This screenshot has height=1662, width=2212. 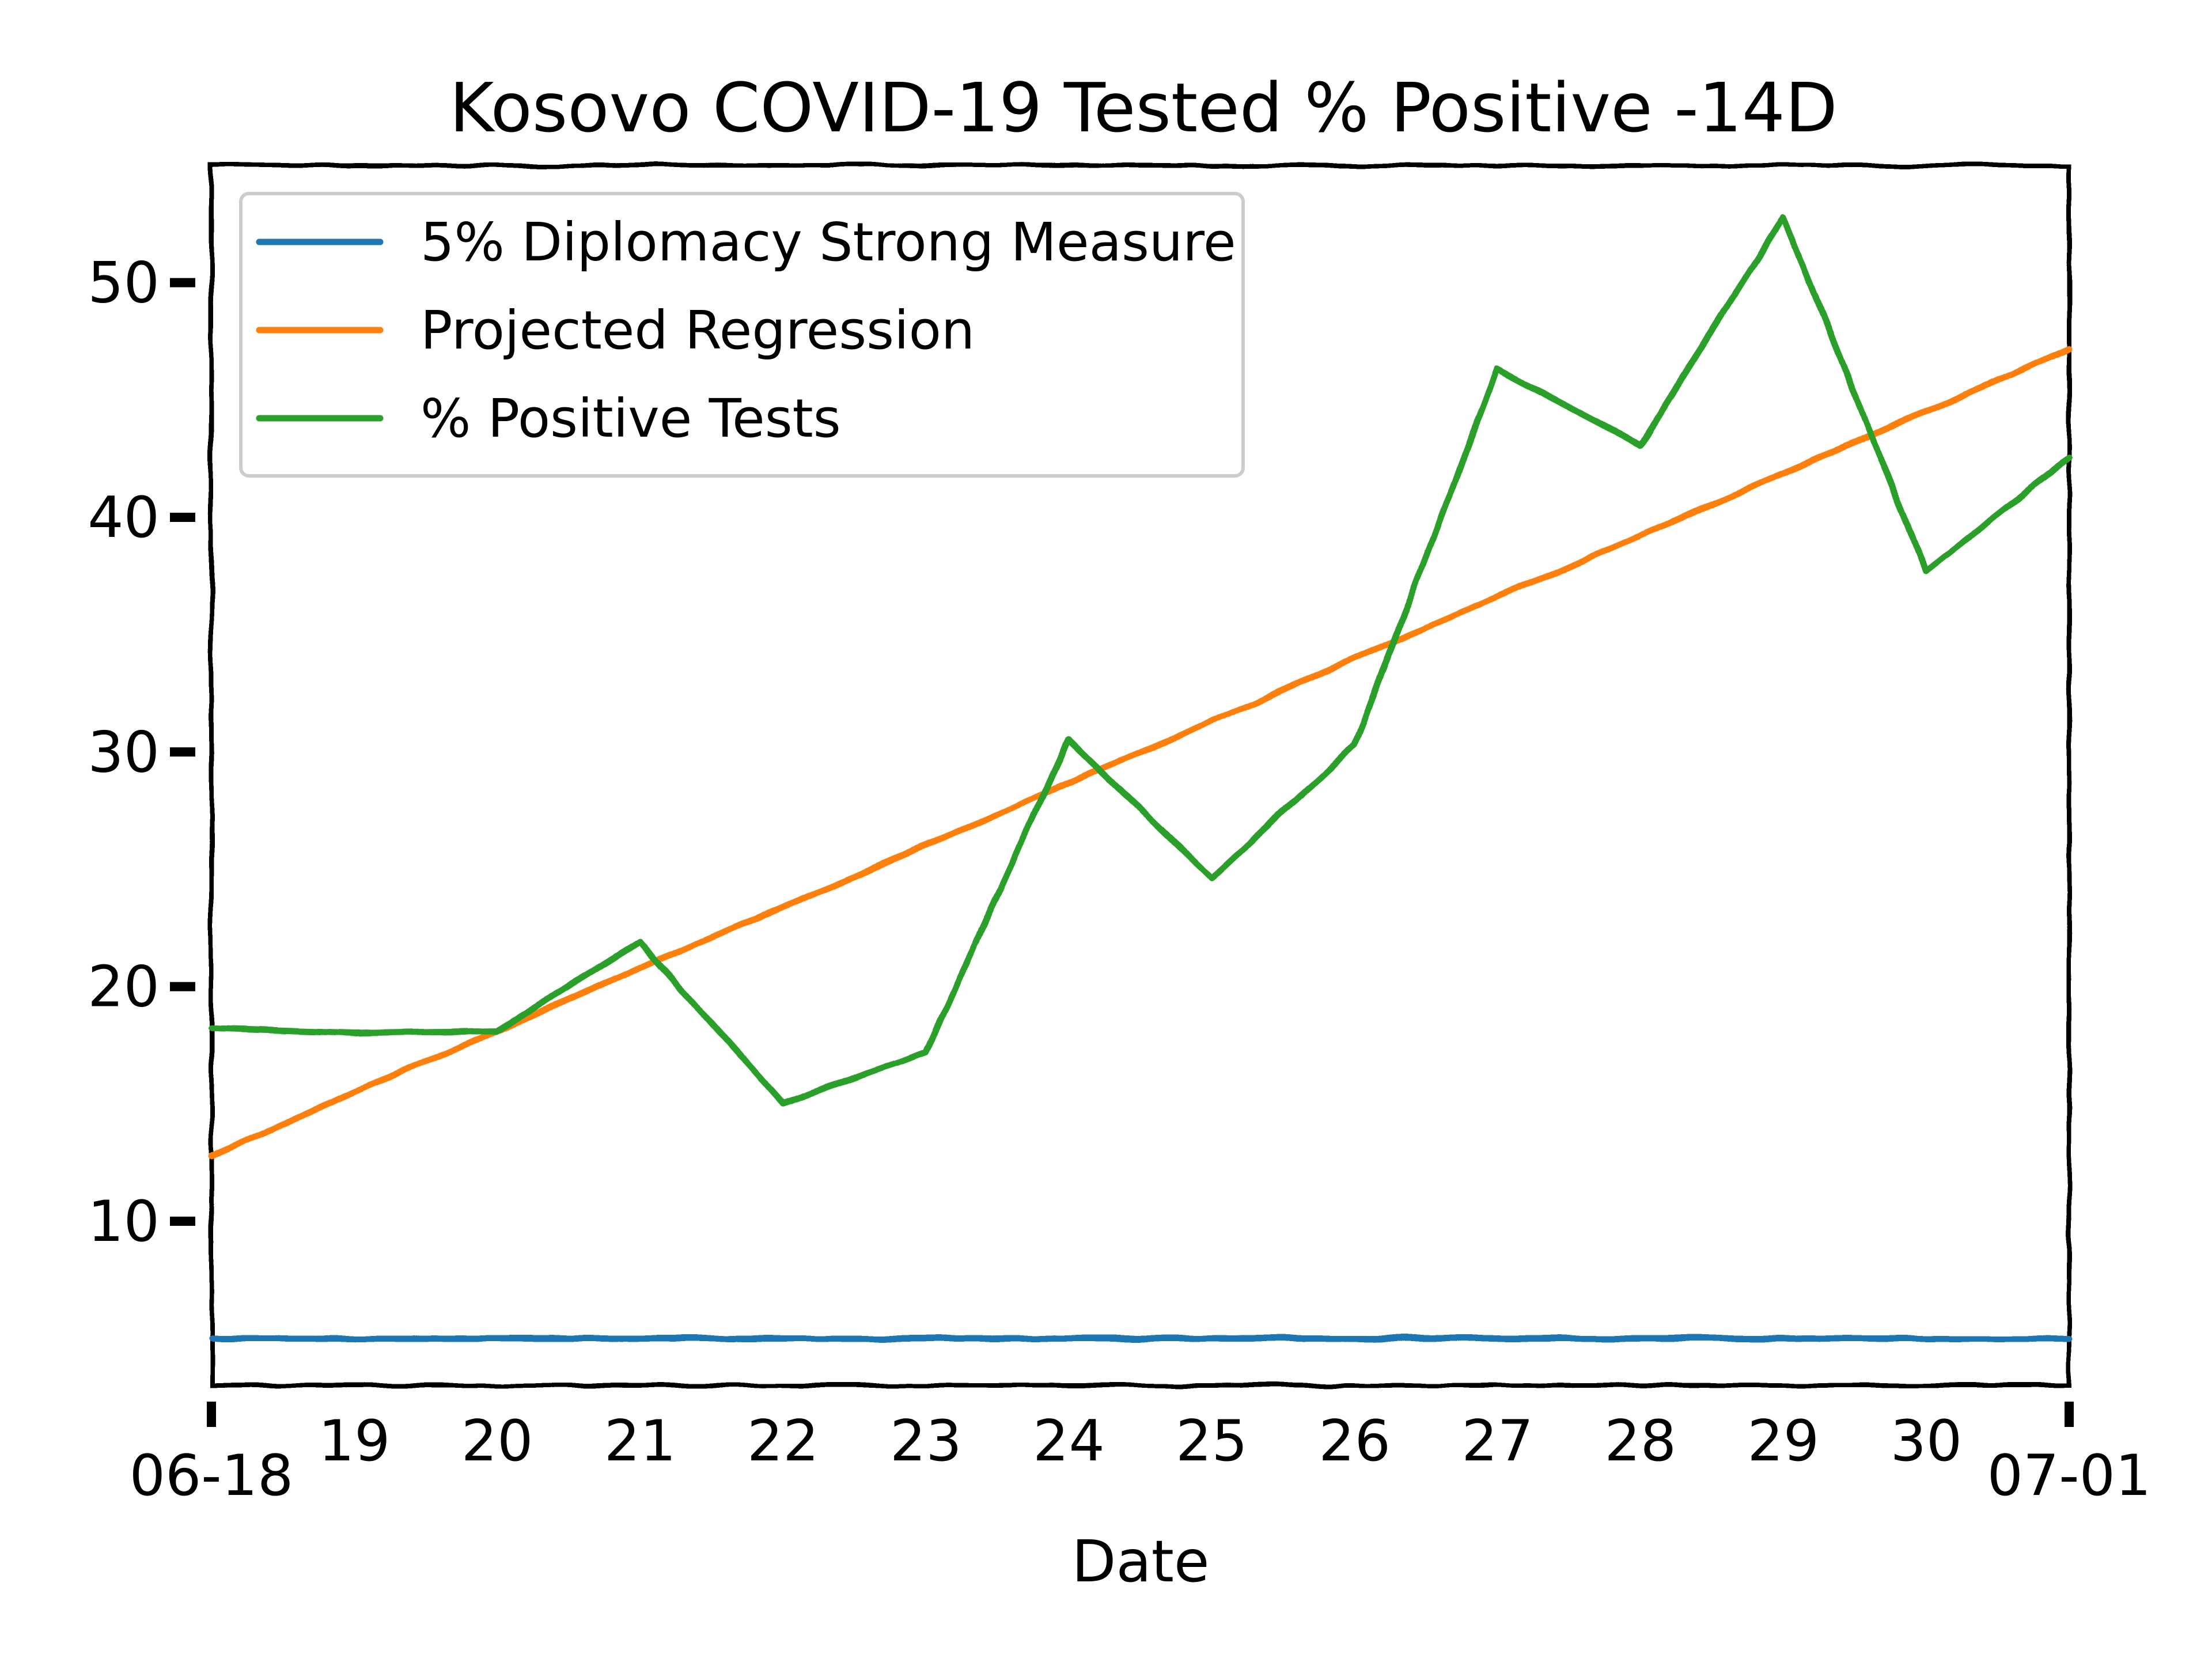 I want to click on y-tick-label: 40, so click(x=124, y=518).